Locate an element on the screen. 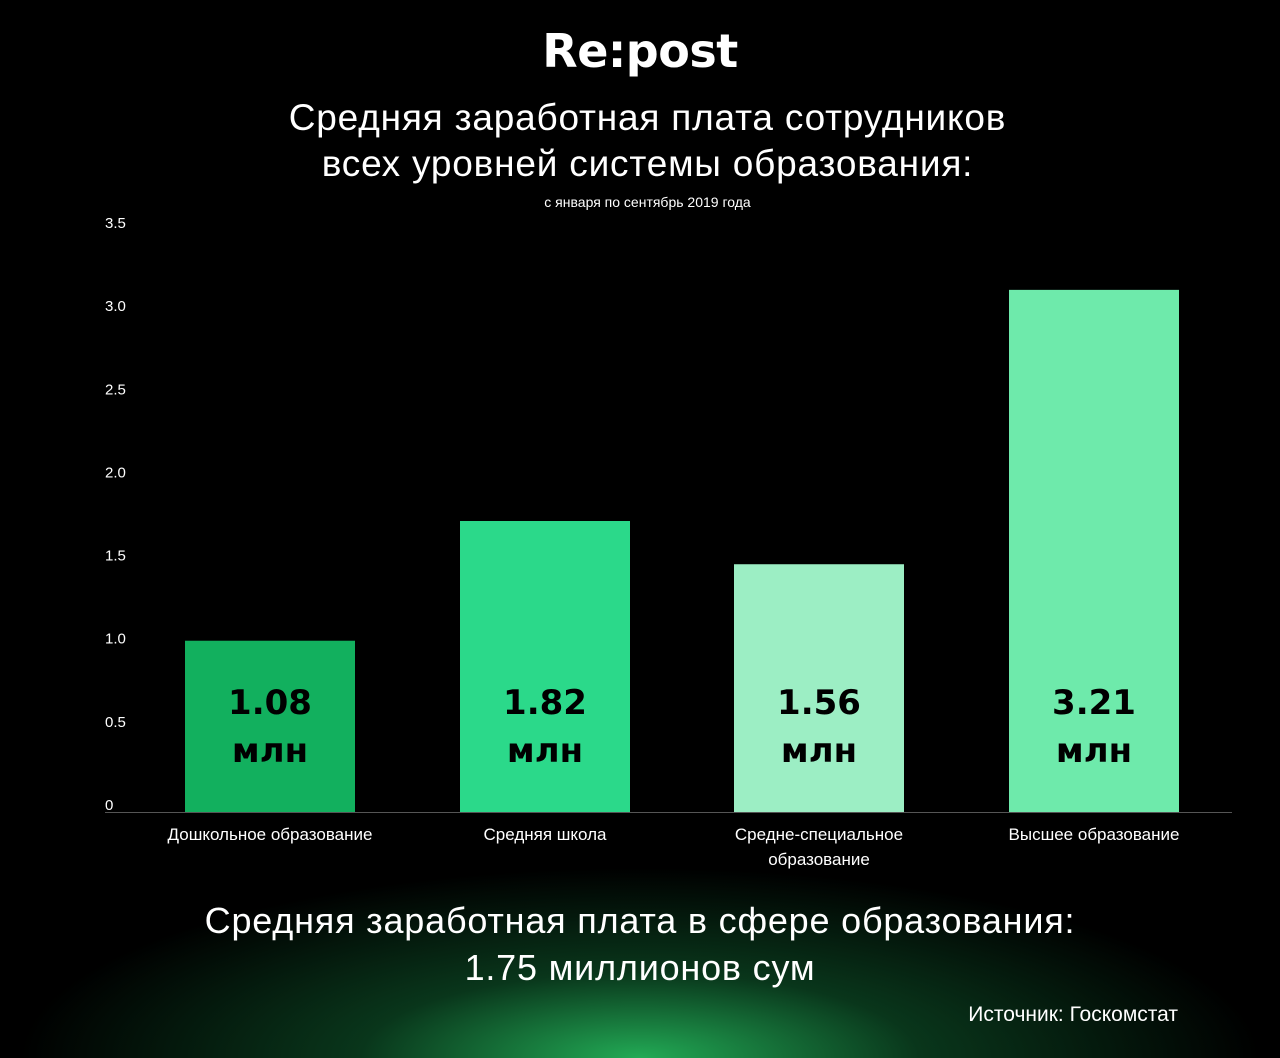 This screenshot has height=1058, width=1280. bar-value-label: 1.56 is located at coordinates (819, 703).